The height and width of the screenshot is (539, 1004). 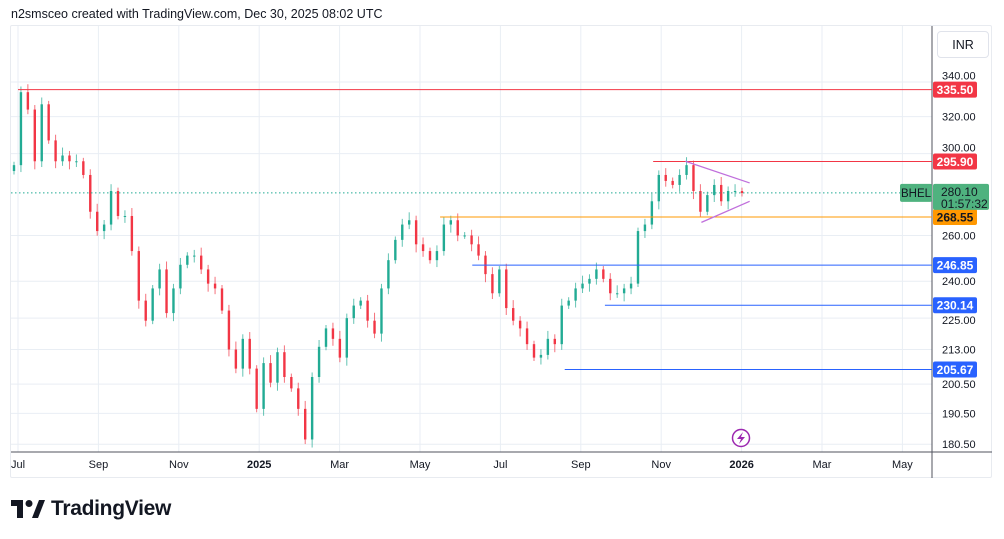 I want to click on y-tick-label: 190.50, so click(x=959, y=414).